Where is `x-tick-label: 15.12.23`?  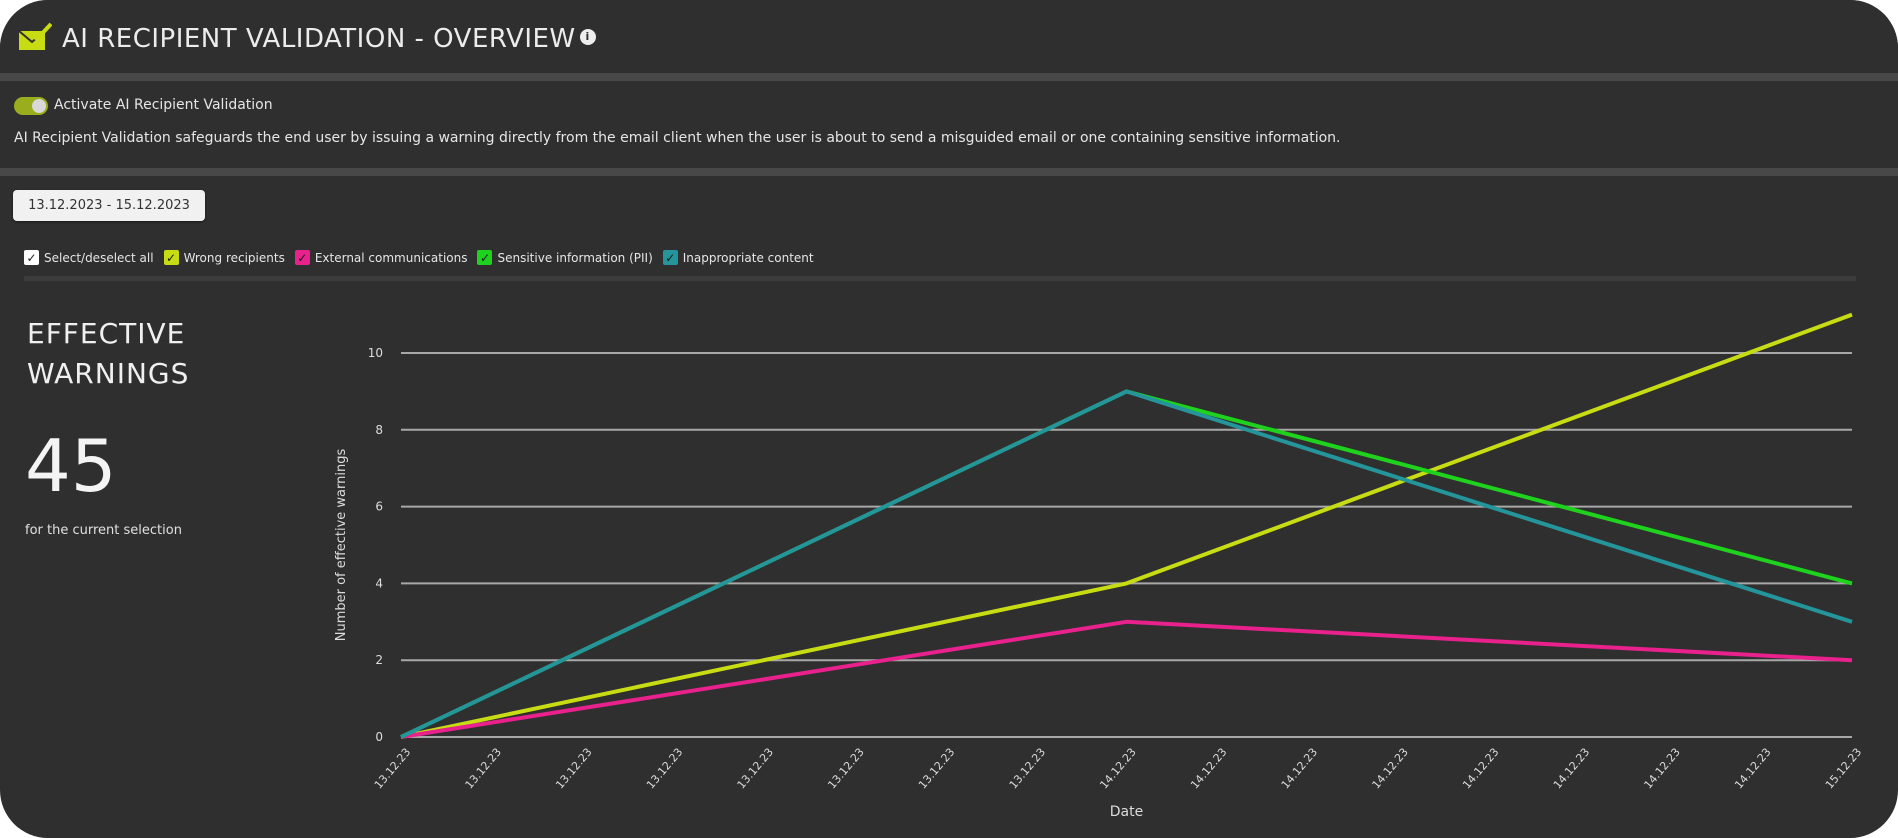
x-tick-label: 15.12.23 is located at coordinates (1843, 769).